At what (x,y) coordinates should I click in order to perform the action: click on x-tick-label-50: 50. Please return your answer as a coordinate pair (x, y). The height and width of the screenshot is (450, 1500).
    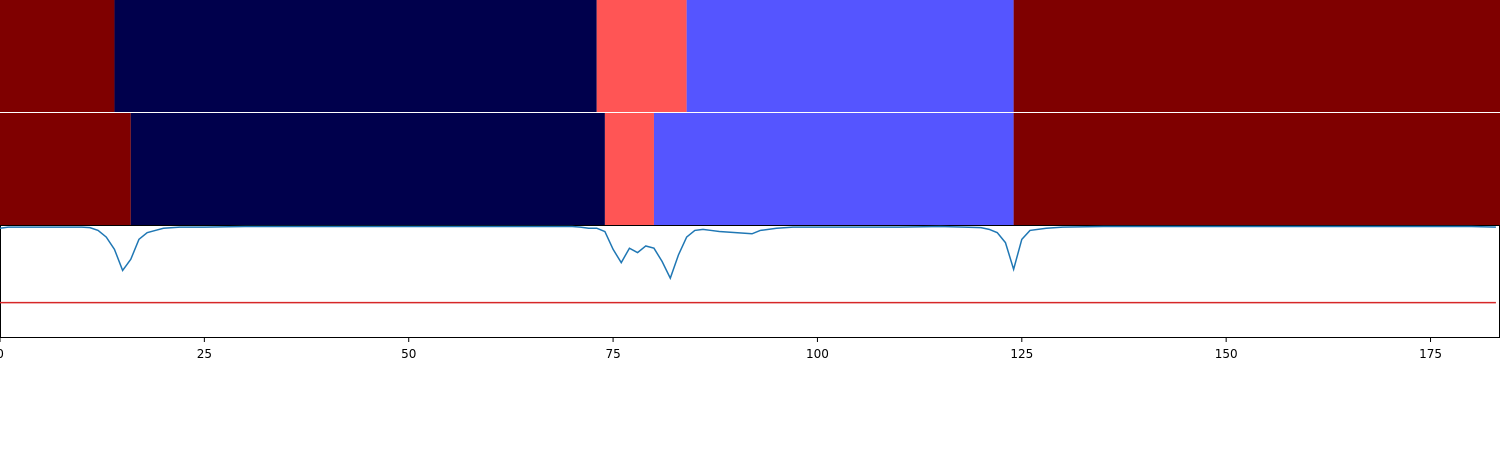
    Looking at the image, I should click on (408, 354).